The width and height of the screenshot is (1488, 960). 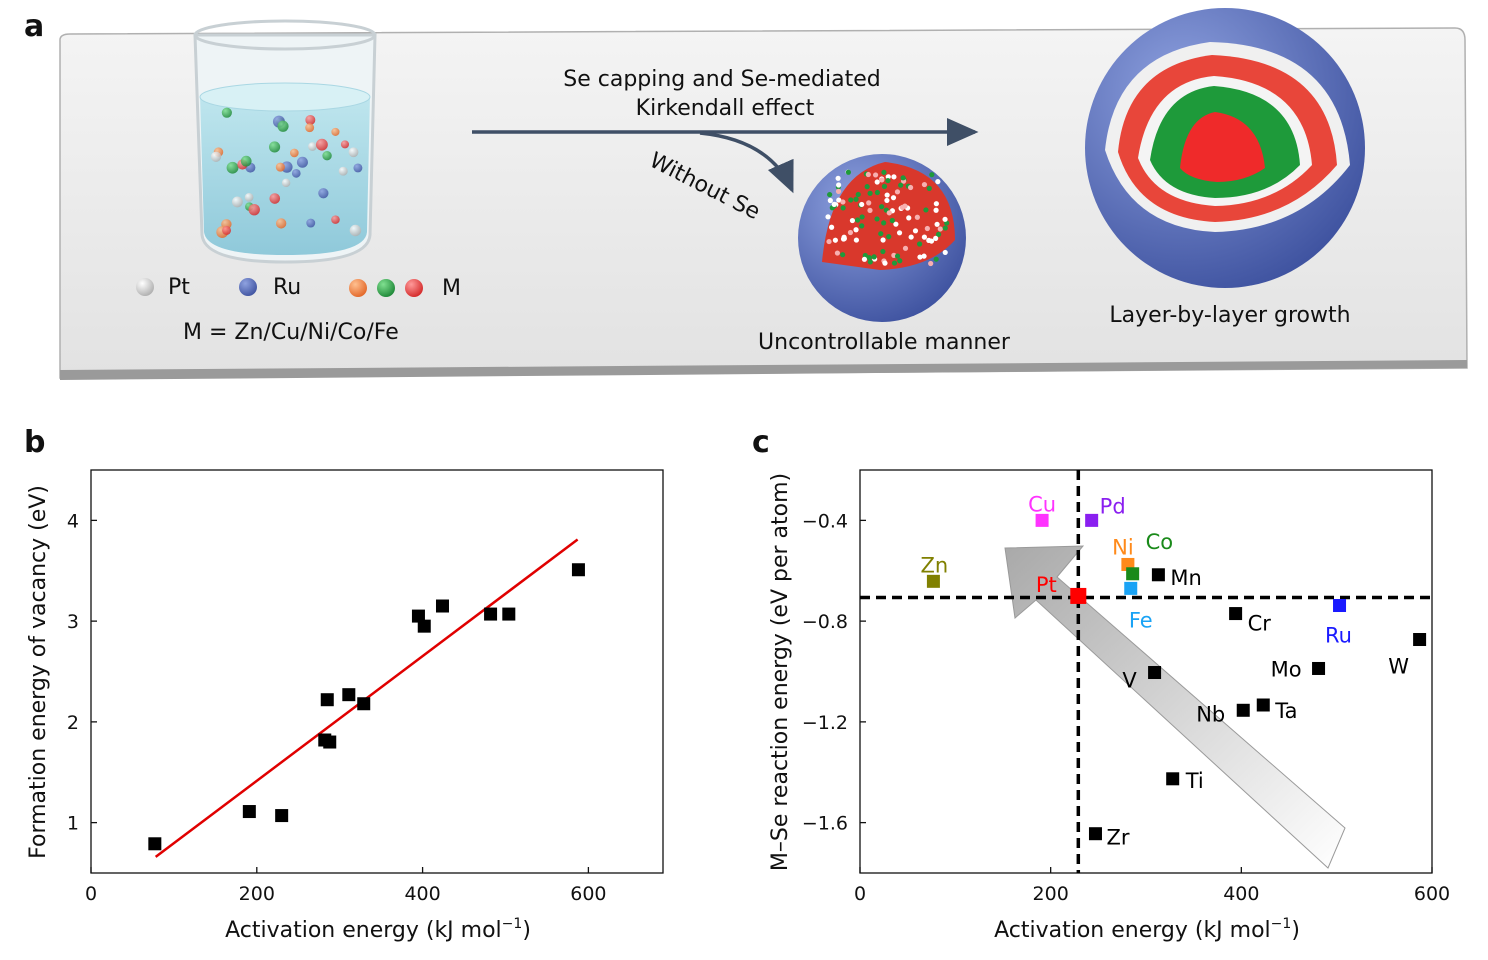 I want to click on x-tick-label-b: 0, so click(x=91, y=894).